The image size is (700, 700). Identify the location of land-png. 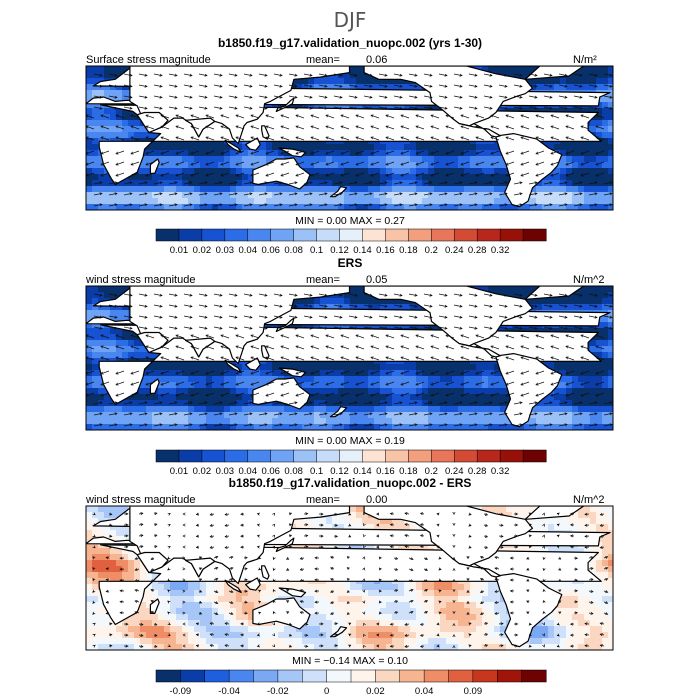
(292, 152).